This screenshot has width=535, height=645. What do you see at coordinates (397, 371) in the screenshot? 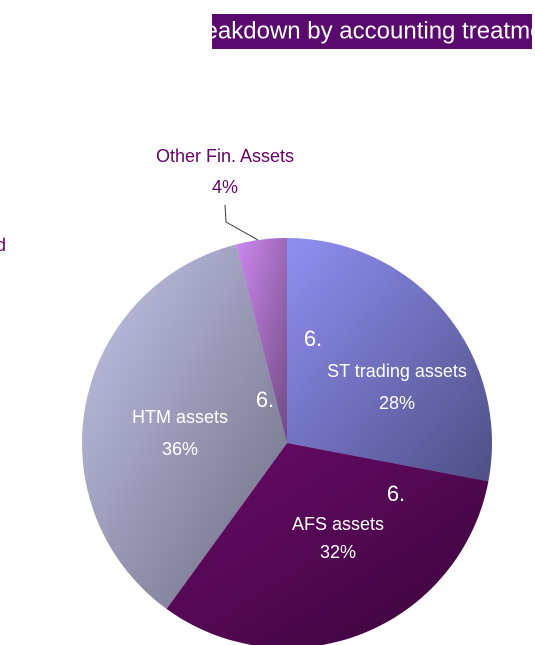
I see `slice-label: ST trading assets` at bounding box center [397, 371].